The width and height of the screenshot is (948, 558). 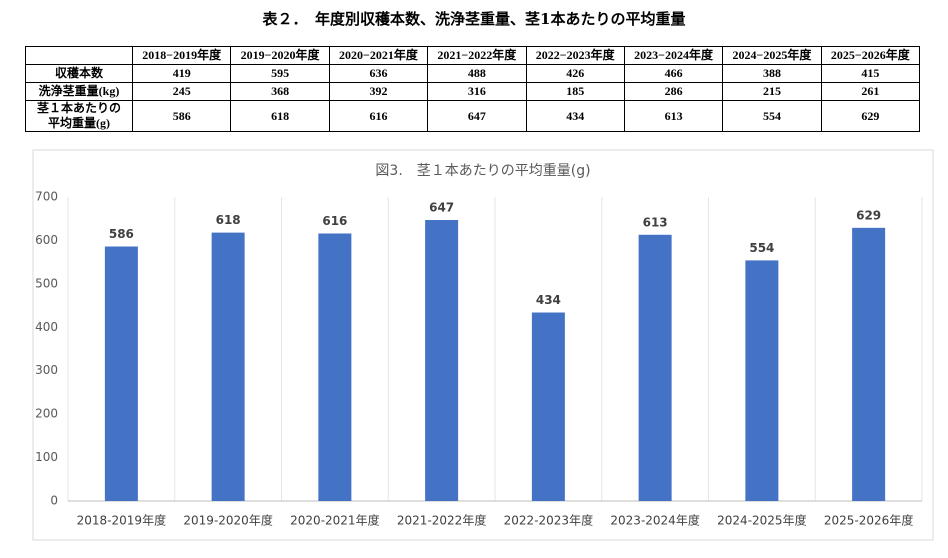 I want to click on row-label: 収穫本数, so click(x=79, y=73).